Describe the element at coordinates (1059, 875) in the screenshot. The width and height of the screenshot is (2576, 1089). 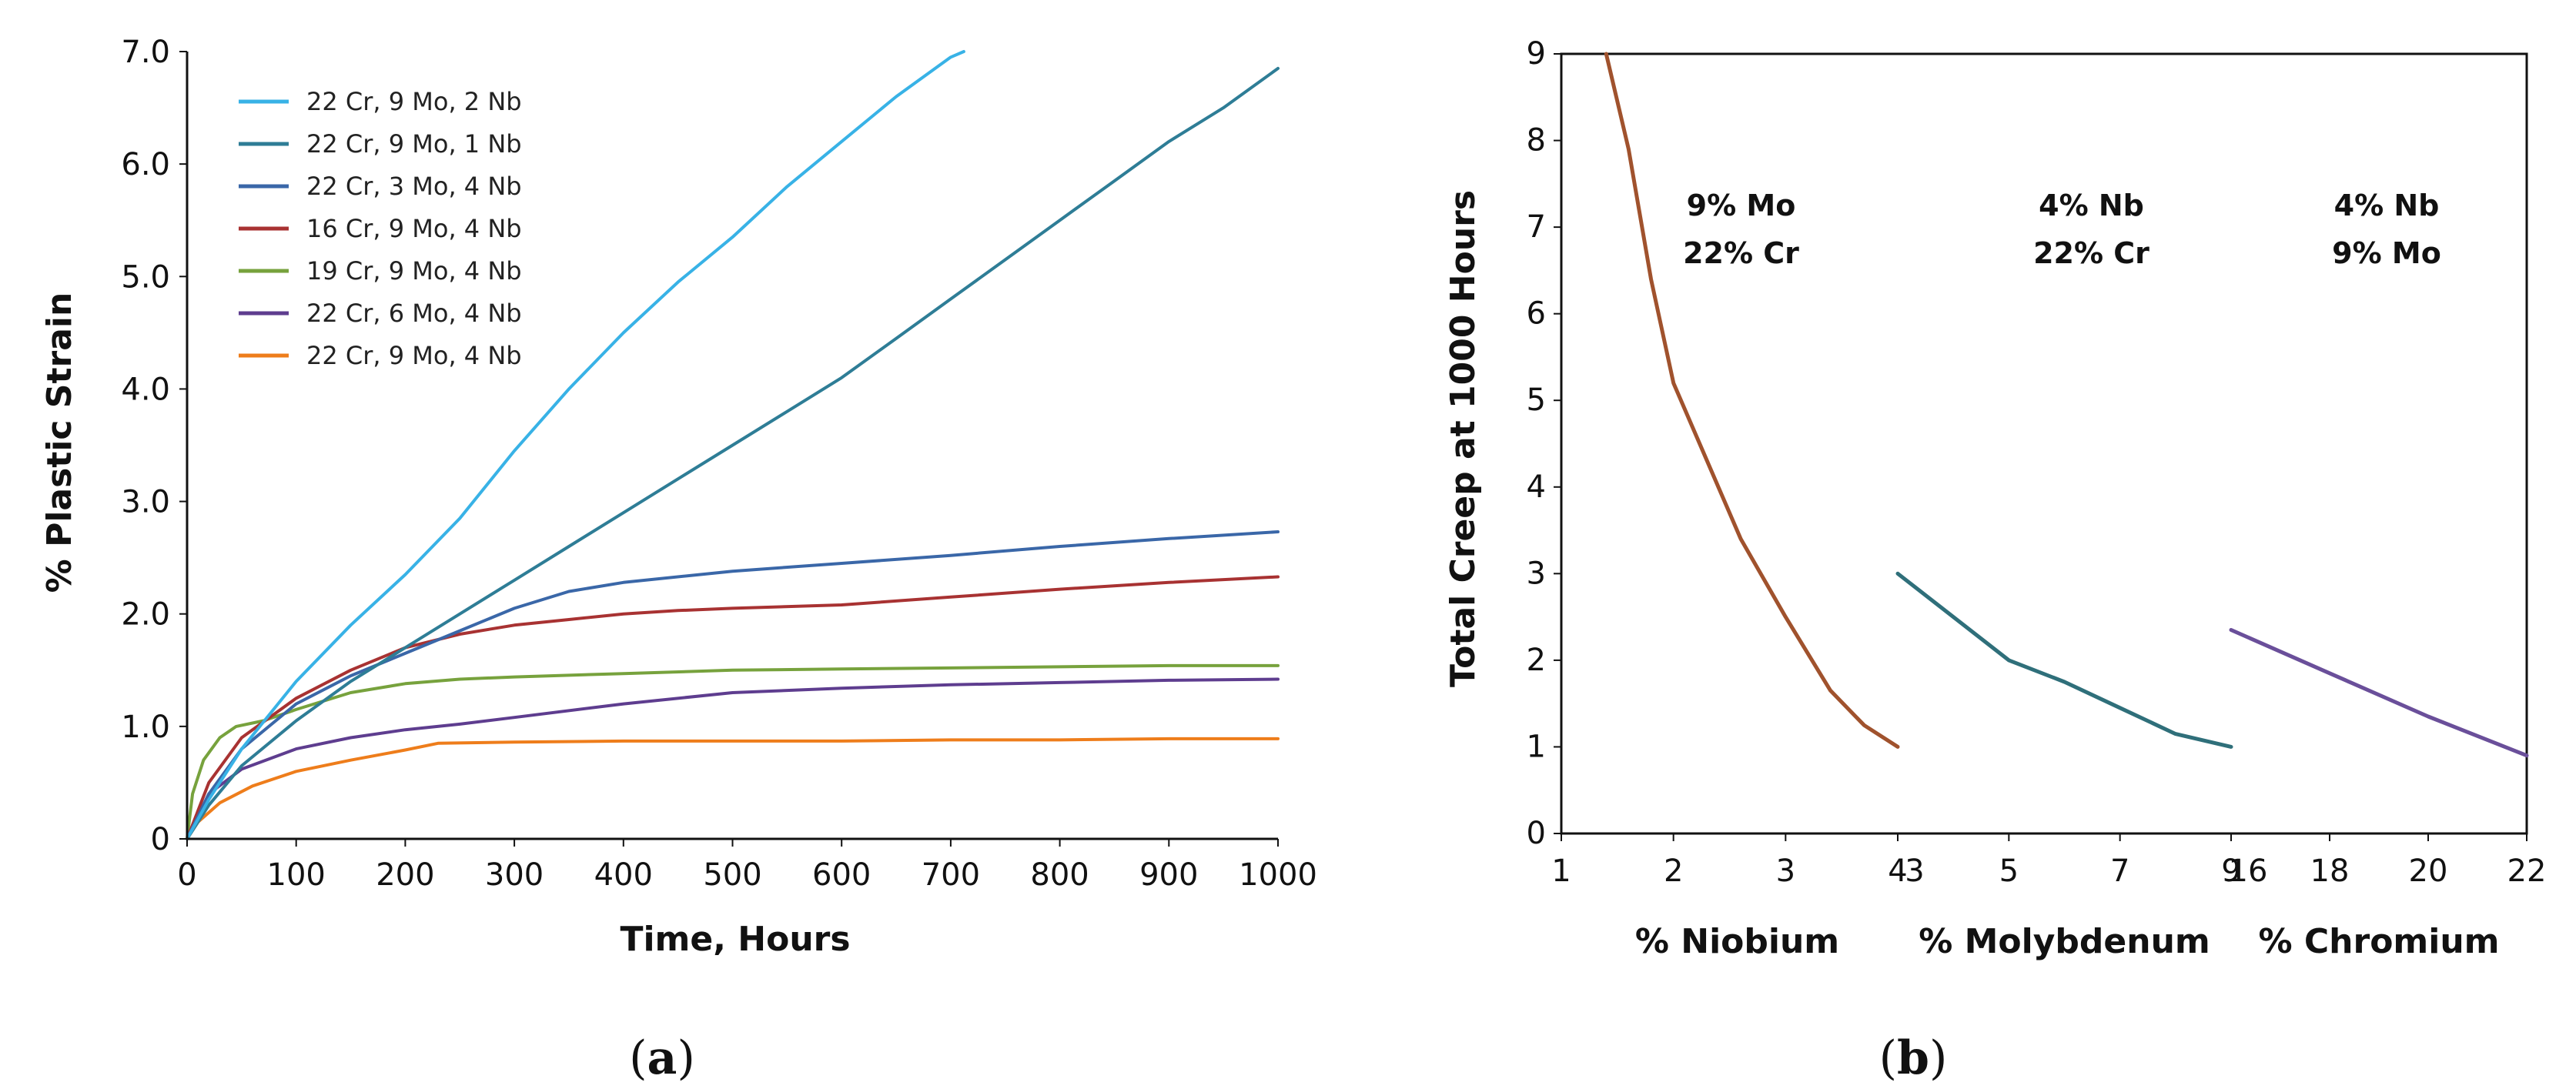
I see `panel-a-x-tick-label: 800` at that location.